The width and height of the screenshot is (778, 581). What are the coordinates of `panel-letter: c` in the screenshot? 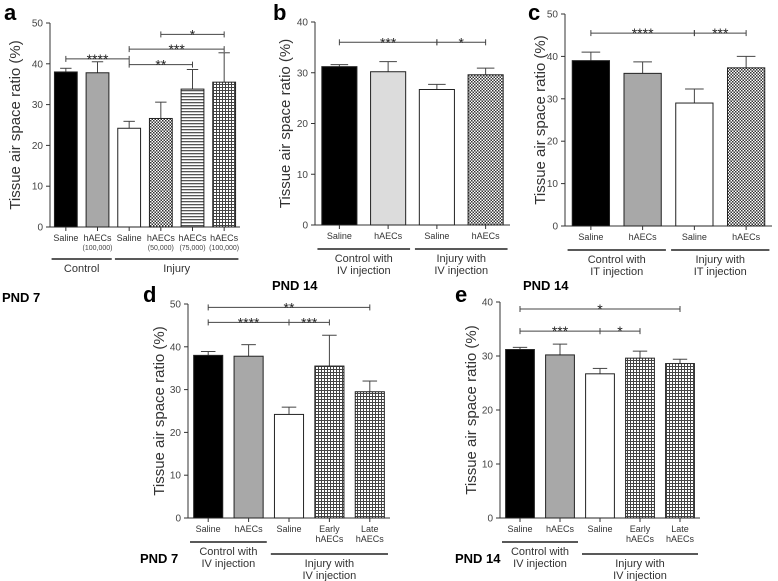 It's located at (534, 12).